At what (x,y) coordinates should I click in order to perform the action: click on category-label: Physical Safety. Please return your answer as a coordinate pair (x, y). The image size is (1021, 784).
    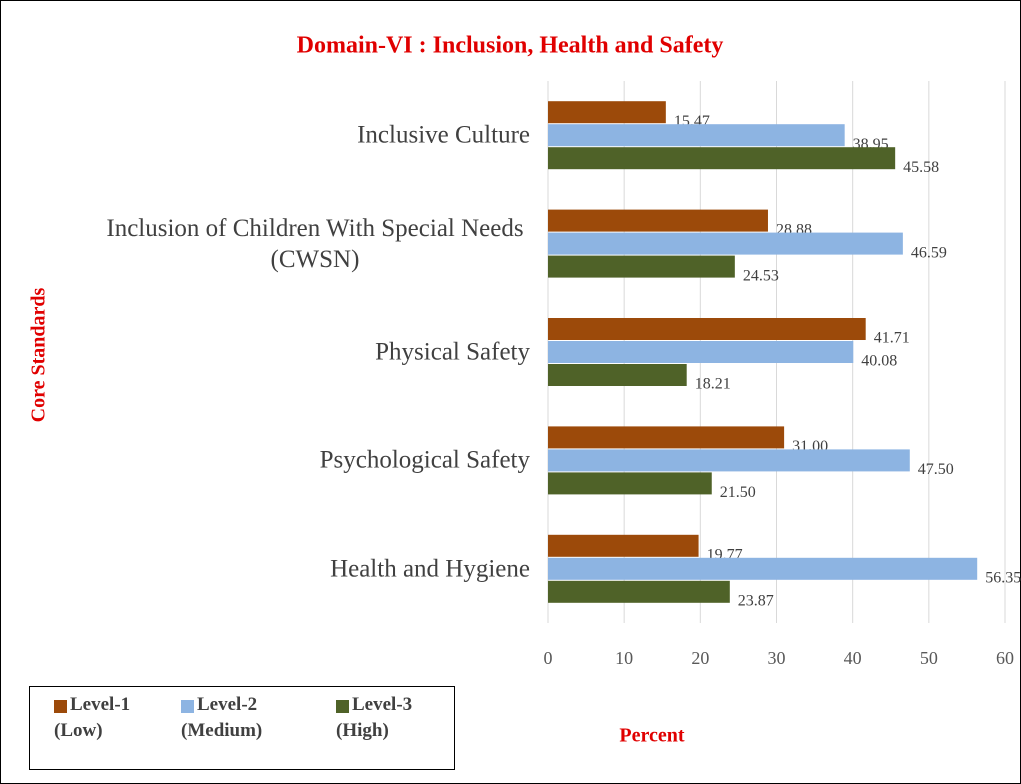
    Looking at the image, I should click on (452, 352).